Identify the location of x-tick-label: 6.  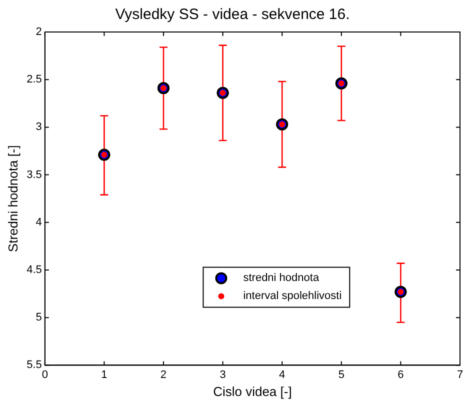
(401, 374).